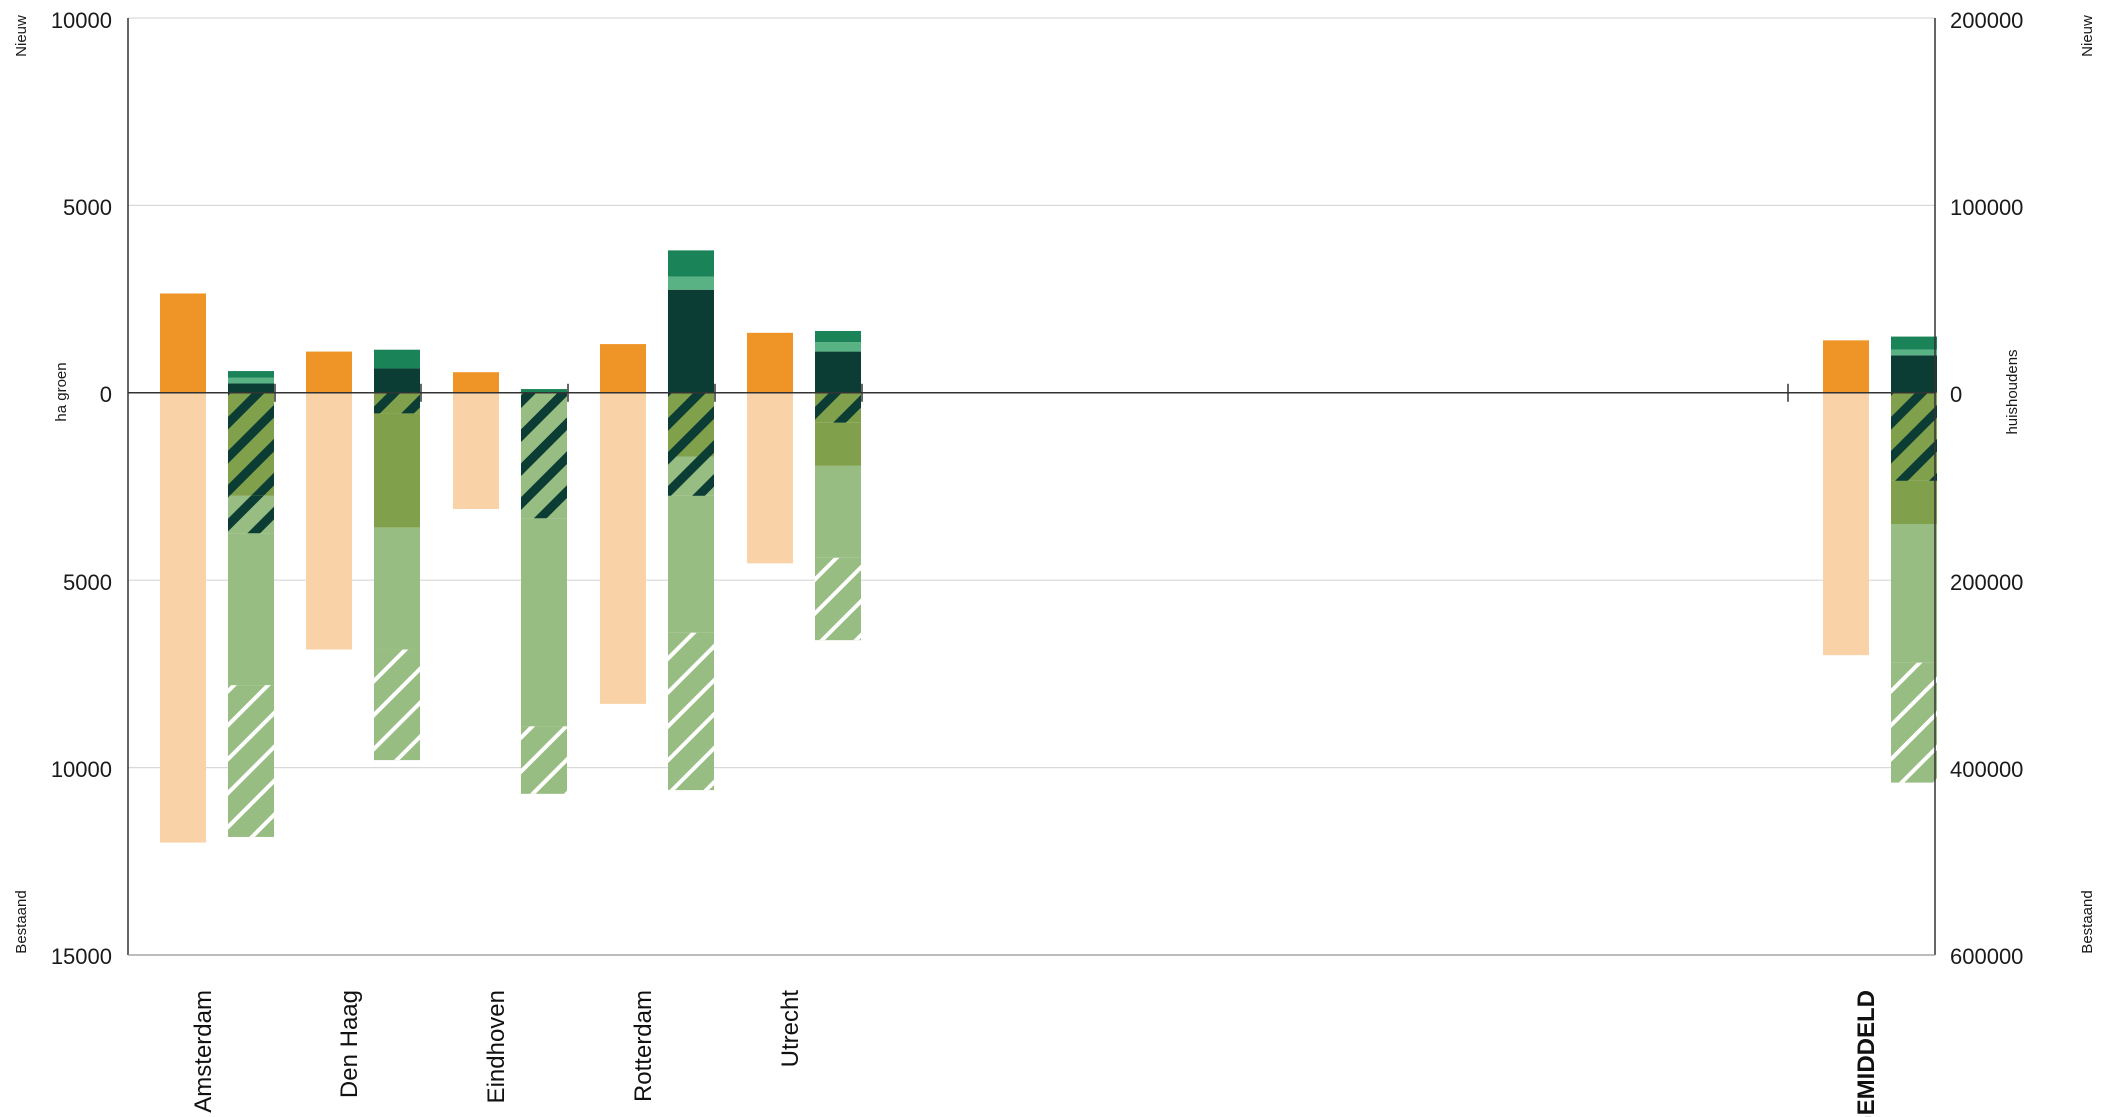 This screenshot has height=1117, width=2107. Describe the element at coordinates (1866, 1053) in the screenshot. I see `category-label-gemiddeld: GEMIDDELD` at that location.